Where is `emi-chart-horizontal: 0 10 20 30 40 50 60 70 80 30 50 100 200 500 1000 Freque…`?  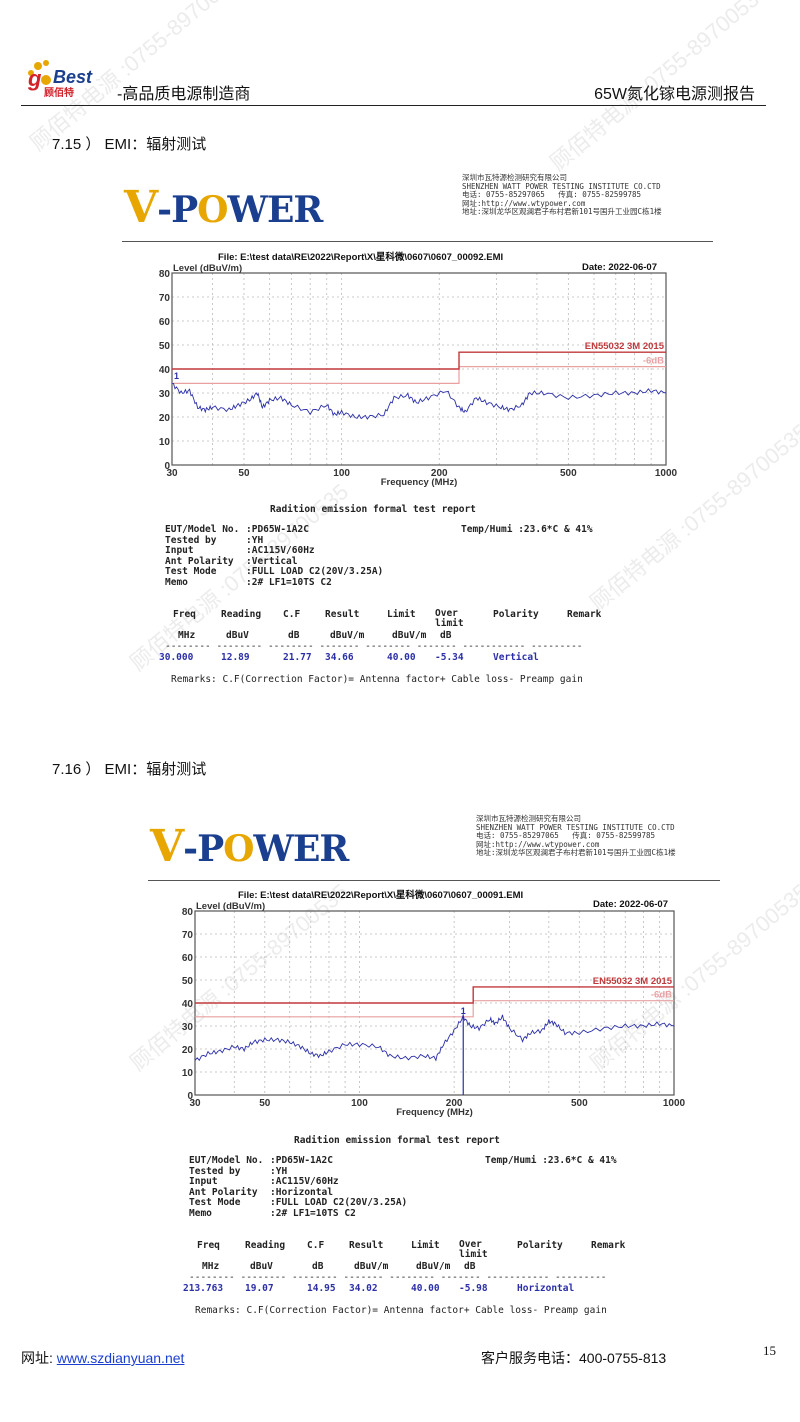 emi-chart-horizontal: 0 10 20 30 40 50 60 70 80 30 50 100 200 500 1000 Freque… is located at coordinates (434, 1009).